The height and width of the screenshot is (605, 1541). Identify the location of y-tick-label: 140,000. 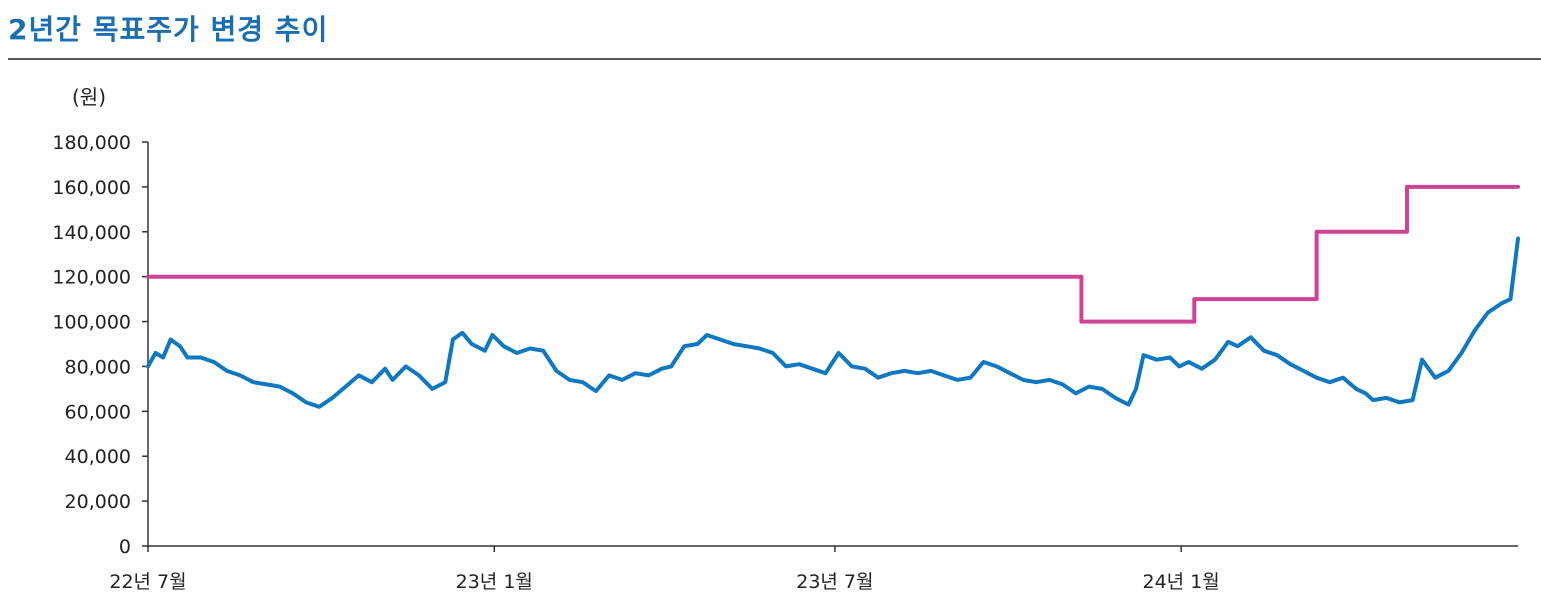
(91, 233).